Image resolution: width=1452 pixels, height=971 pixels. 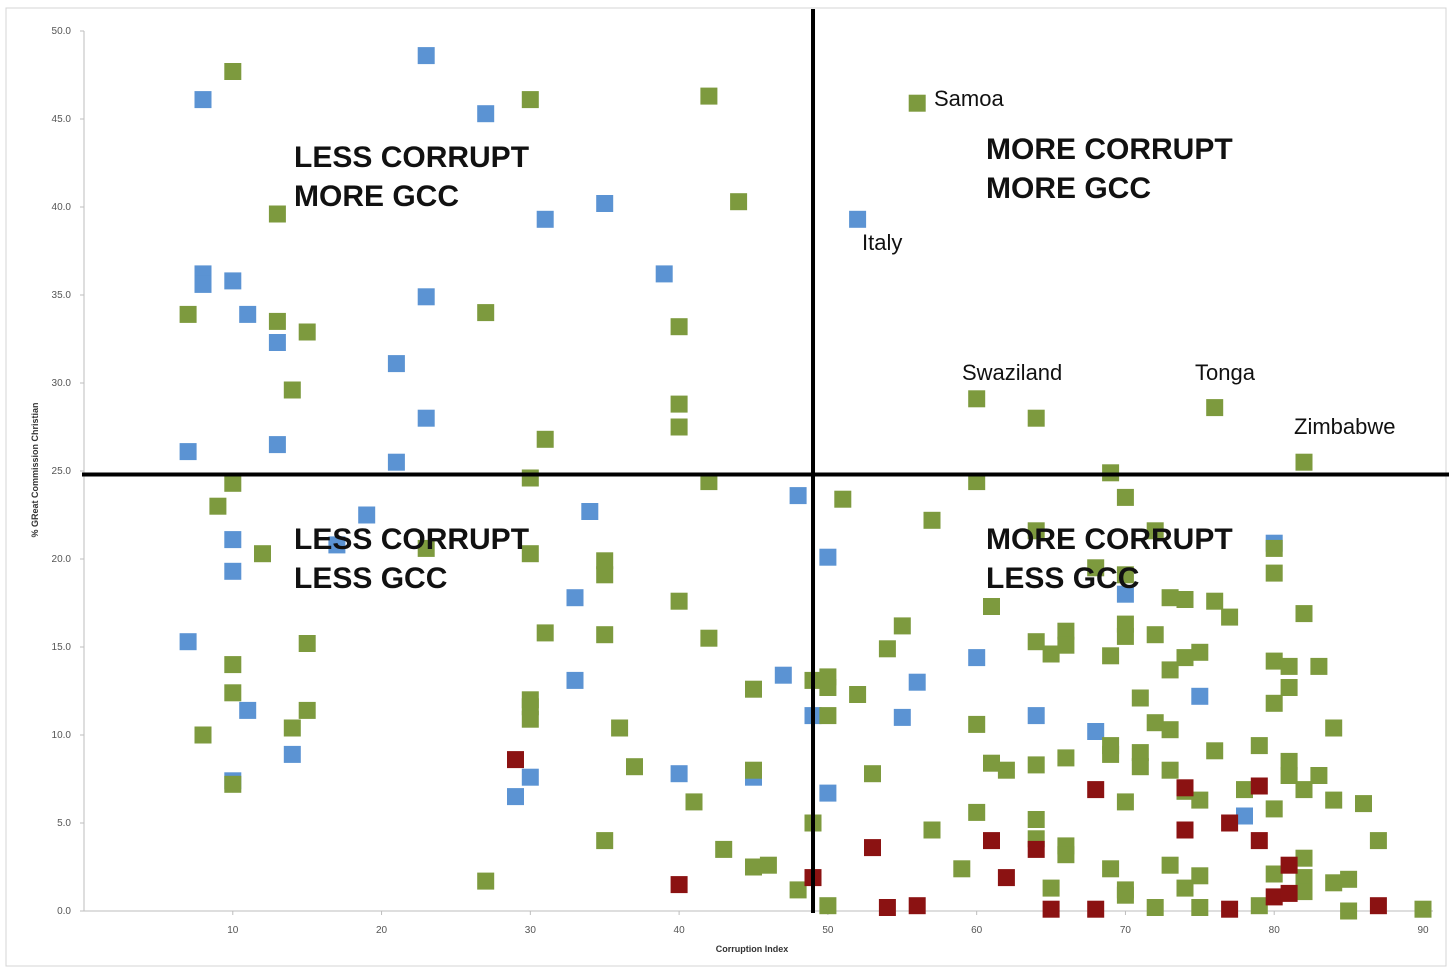 I want to click on annotation-samoa: Samoa, so click(x=969, y=98).